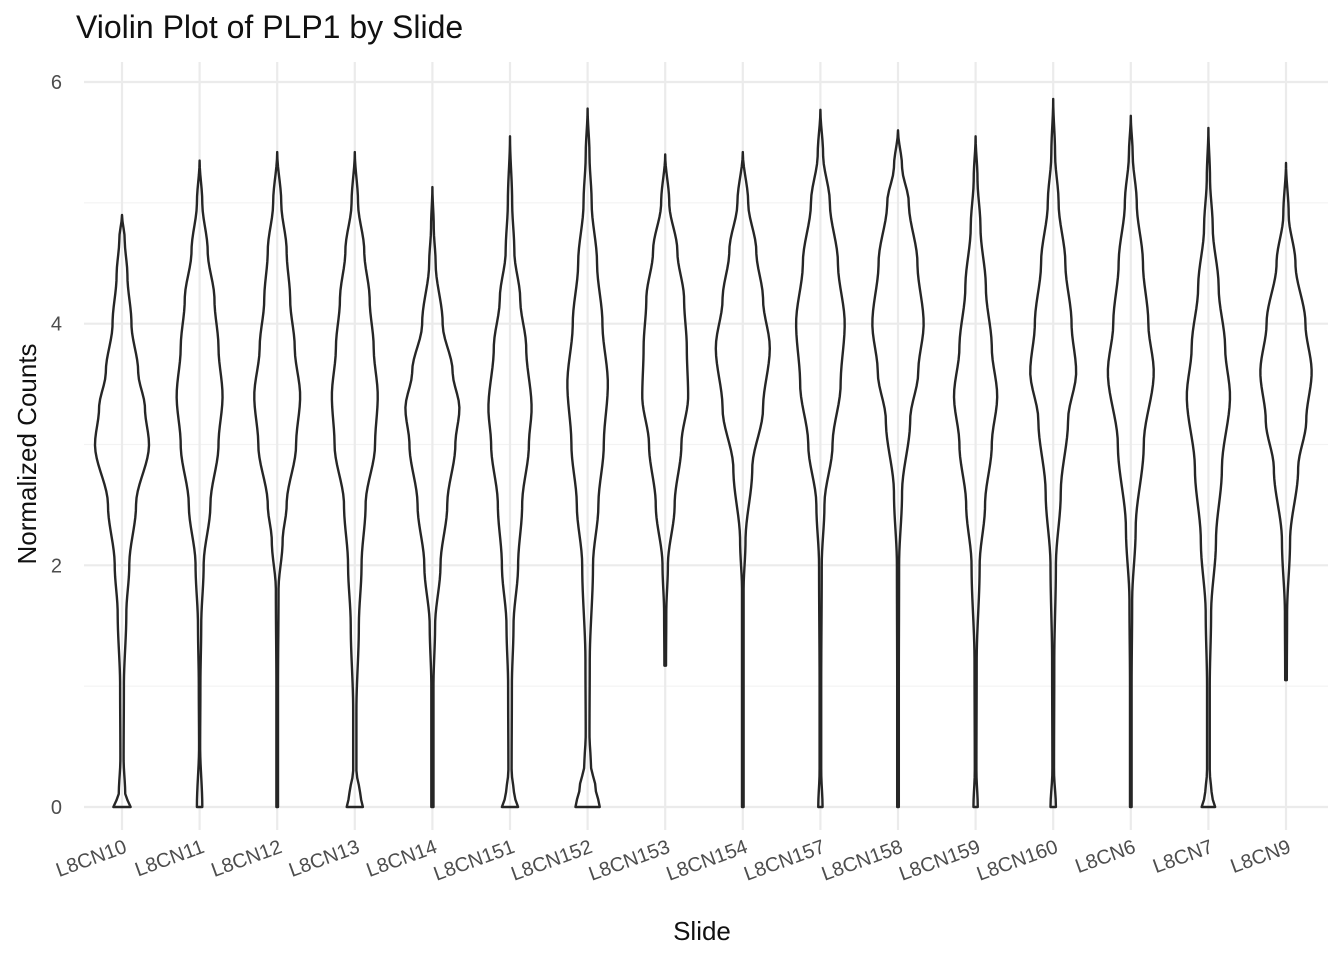 The width and height of the screenshot is (1344, 960). I want to click on violin-L8CN6, so click(1130, 461).